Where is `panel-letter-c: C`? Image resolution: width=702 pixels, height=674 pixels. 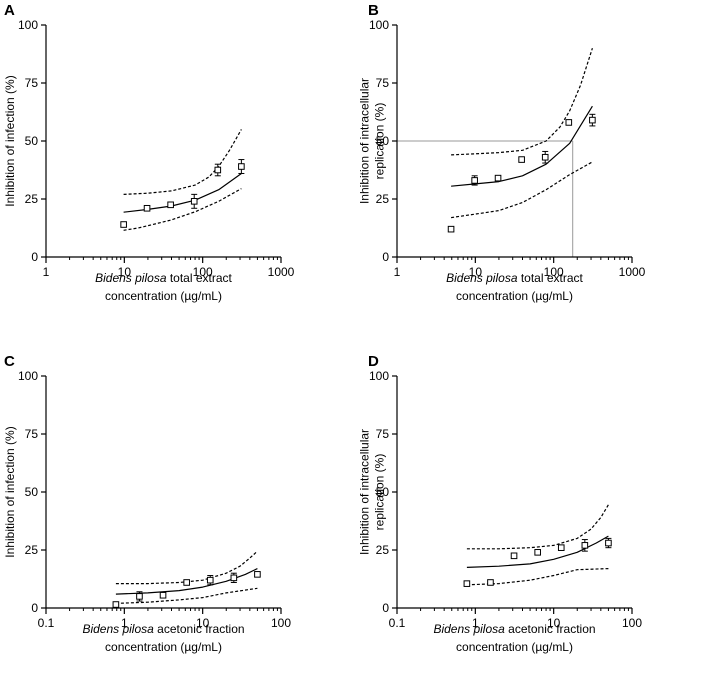
panel-letter-c: C is located at coordinates (9, 361).